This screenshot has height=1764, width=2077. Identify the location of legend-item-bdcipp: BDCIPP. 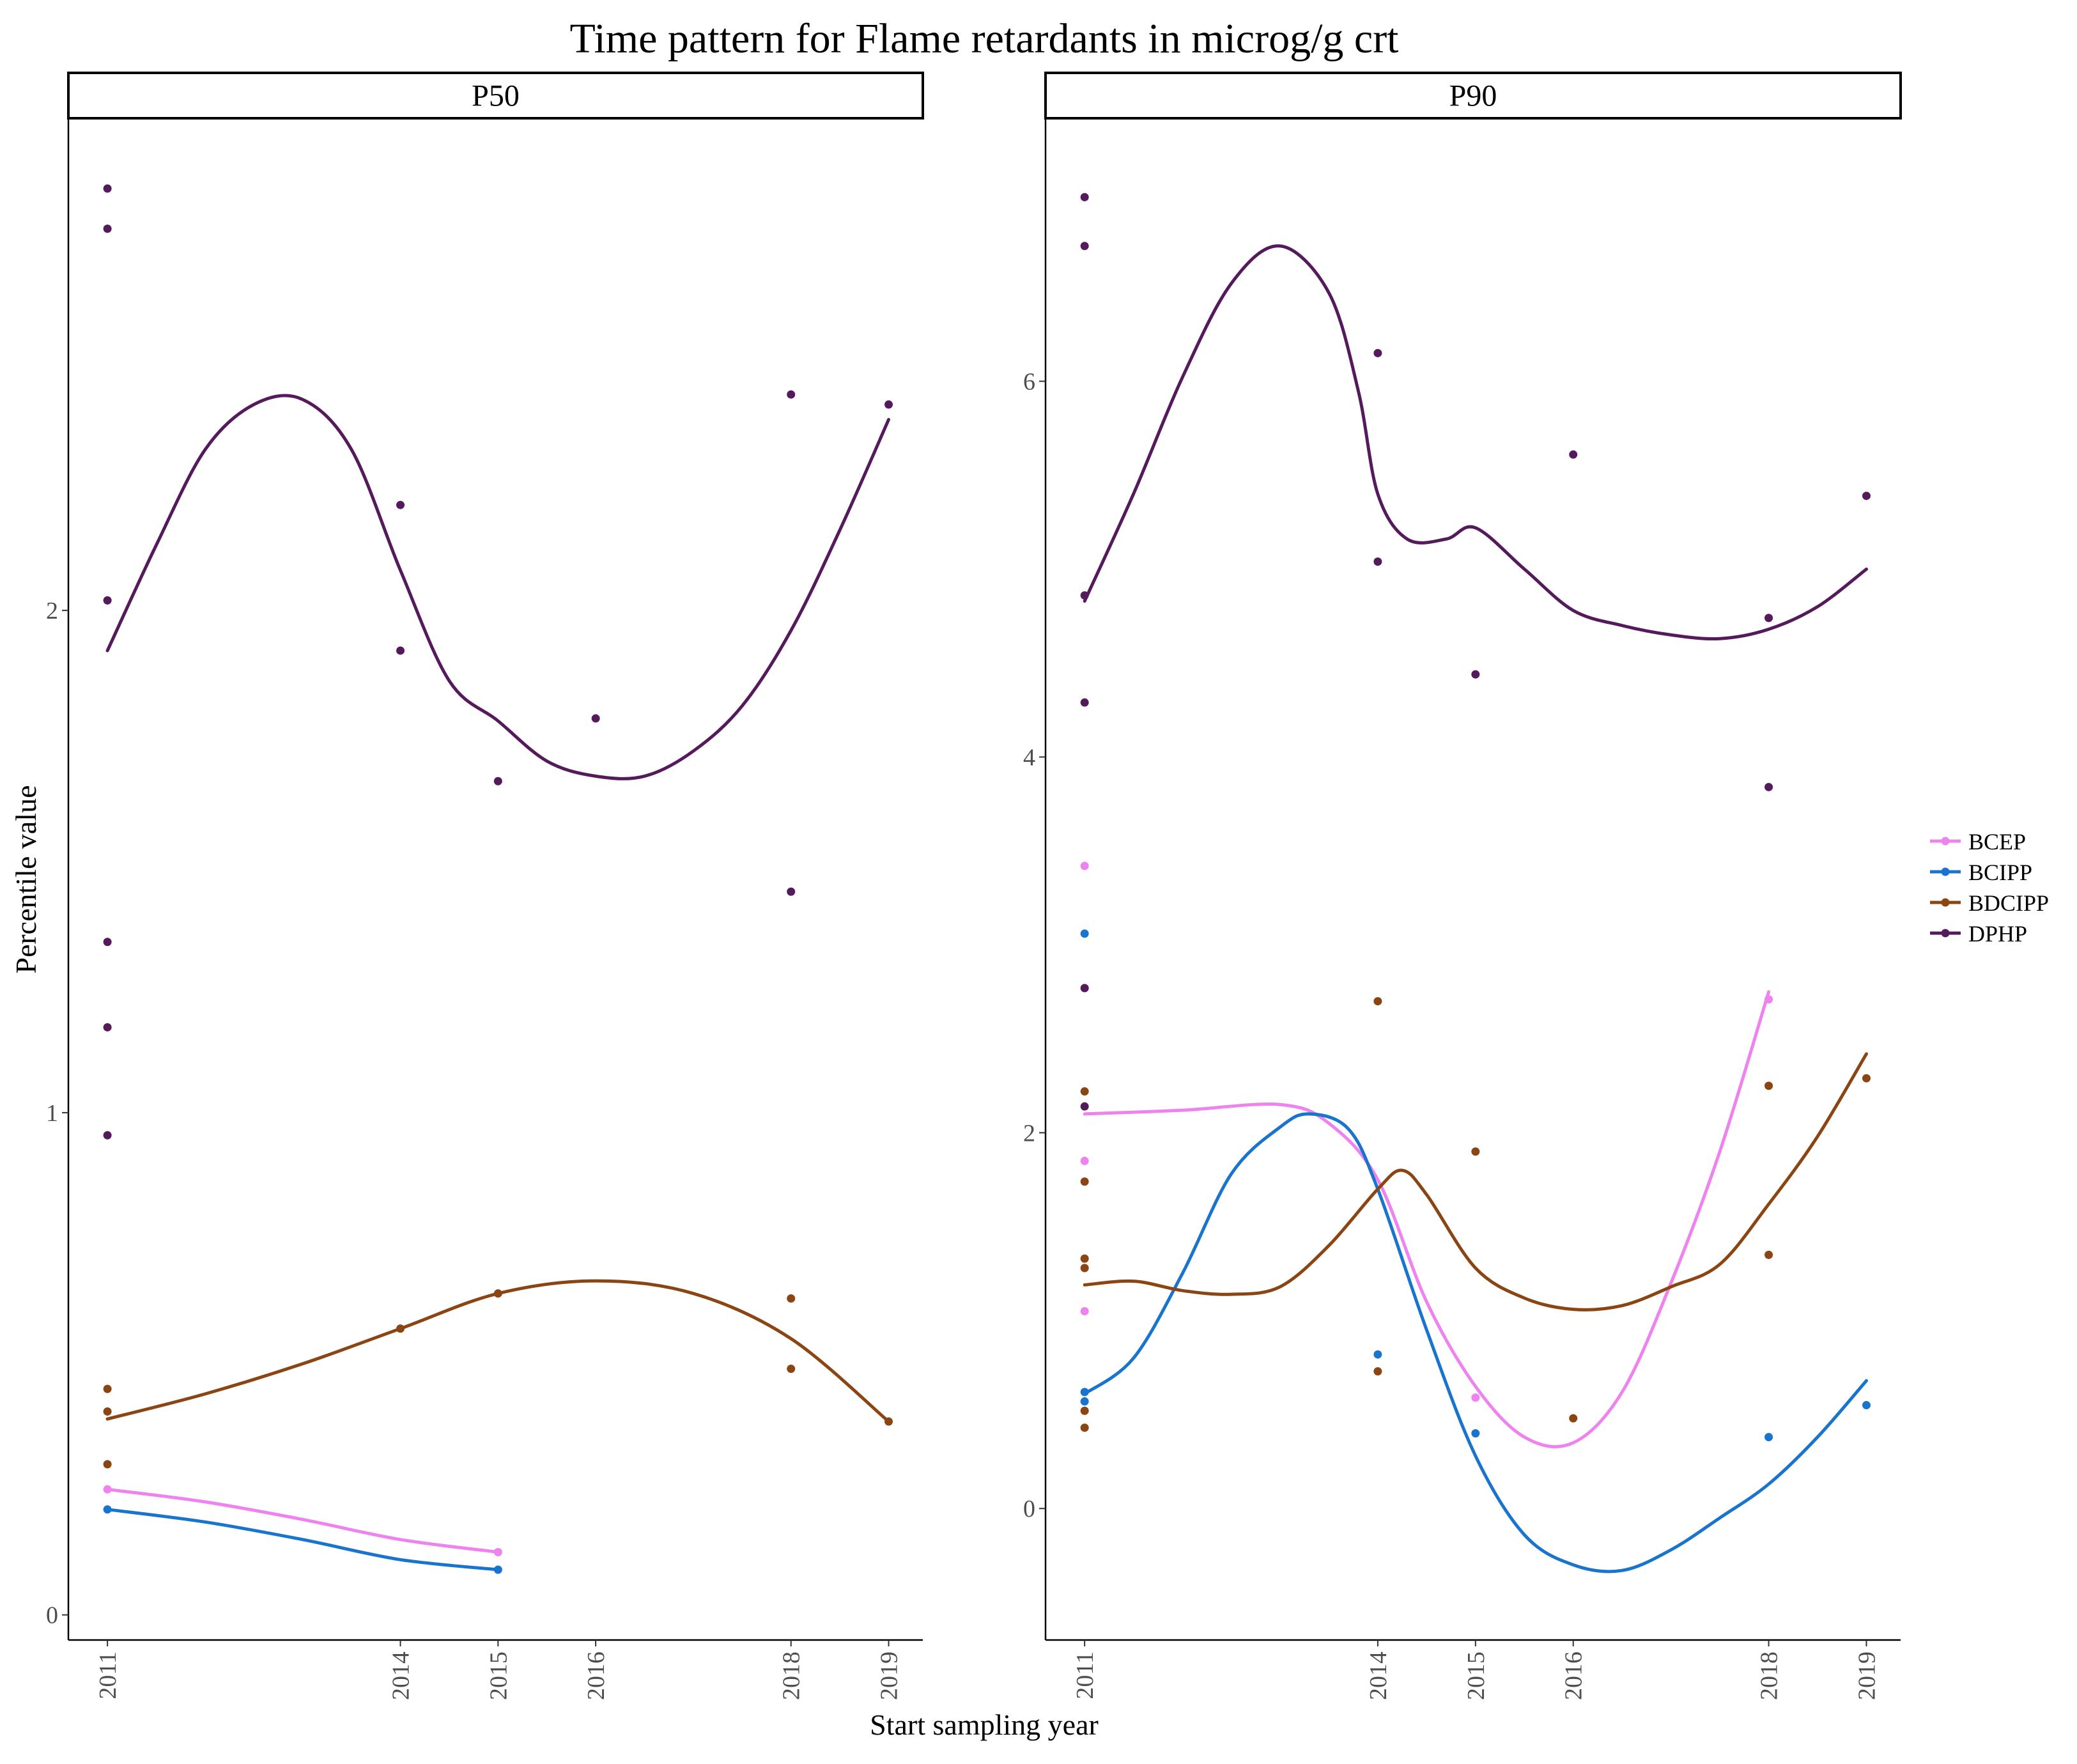
(1990, 903).